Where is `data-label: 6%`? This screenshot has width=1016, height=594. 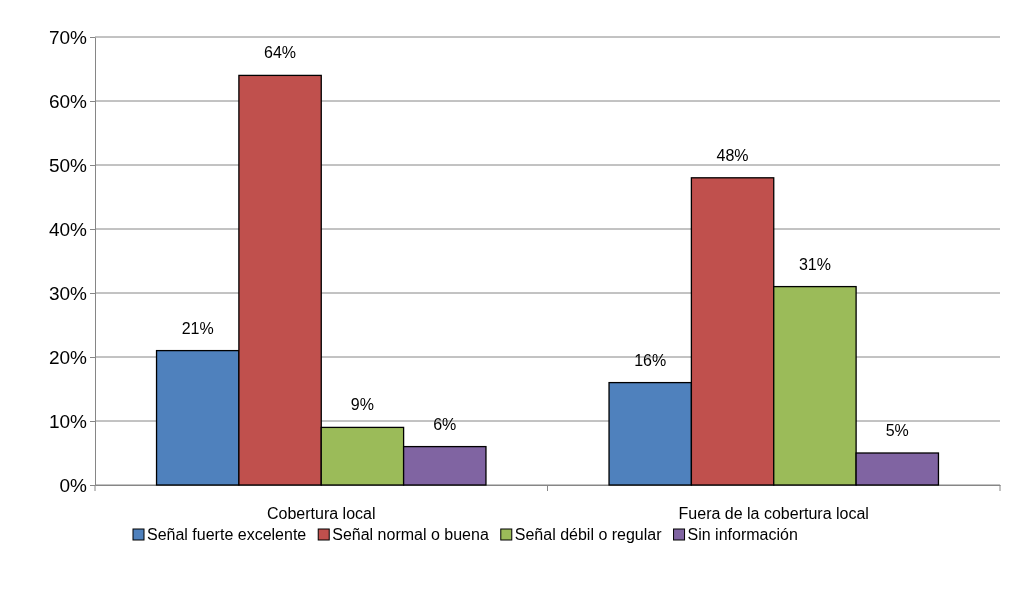
data-label: 6% is located at coordinates (445, 424).